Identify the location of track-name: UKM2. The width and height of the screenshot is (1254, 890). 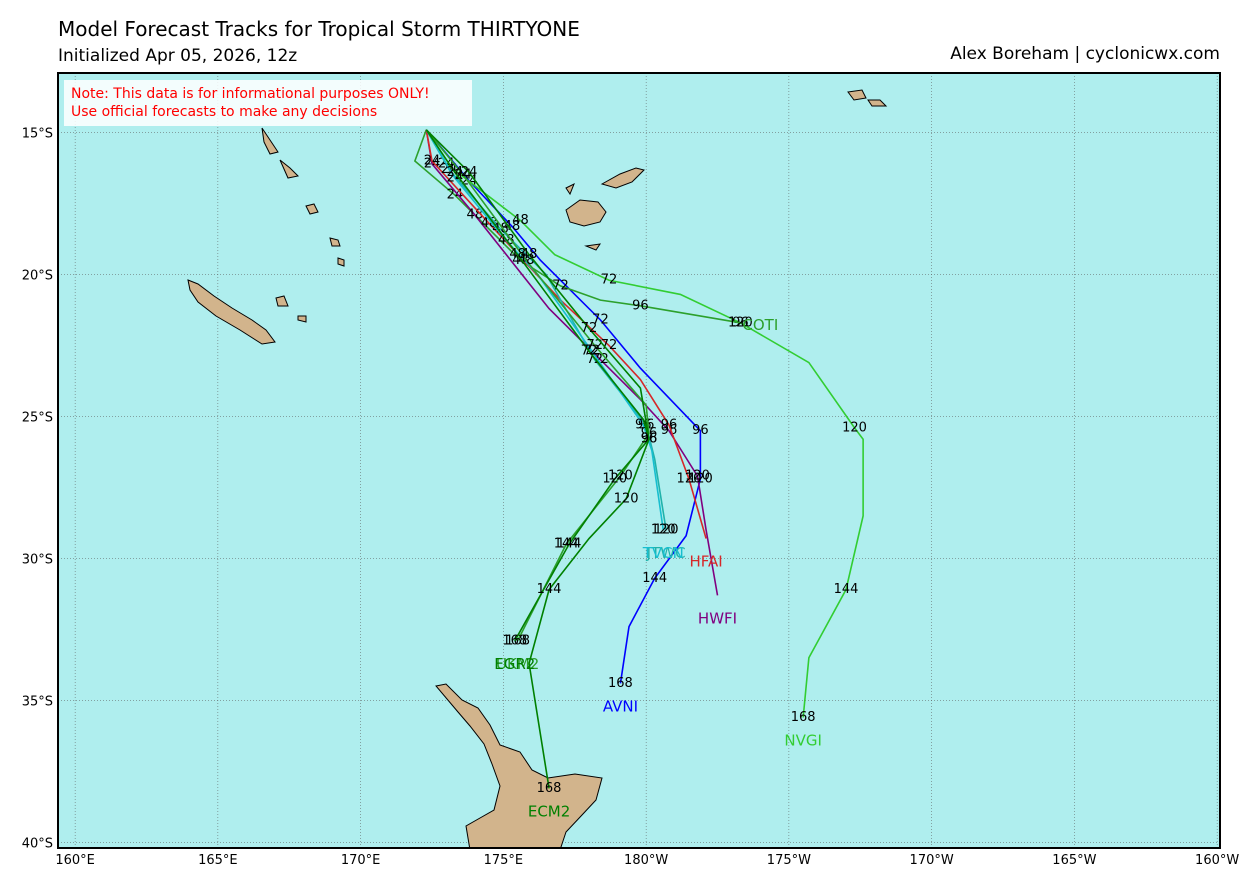
(517, 664).